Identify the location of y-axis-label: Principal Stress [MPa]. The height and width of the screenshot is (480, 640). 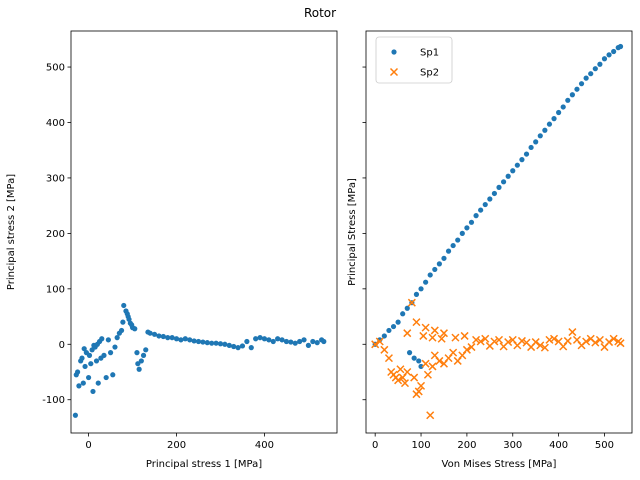
(352, 232).